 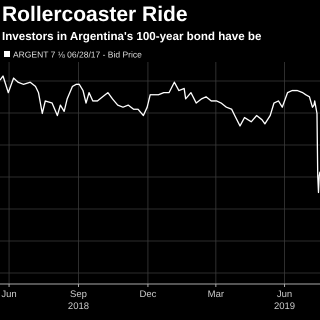 I want to click on chart-subtitle: Investors in Argentina's 100-year bond have be, so click(x=132, y=36).